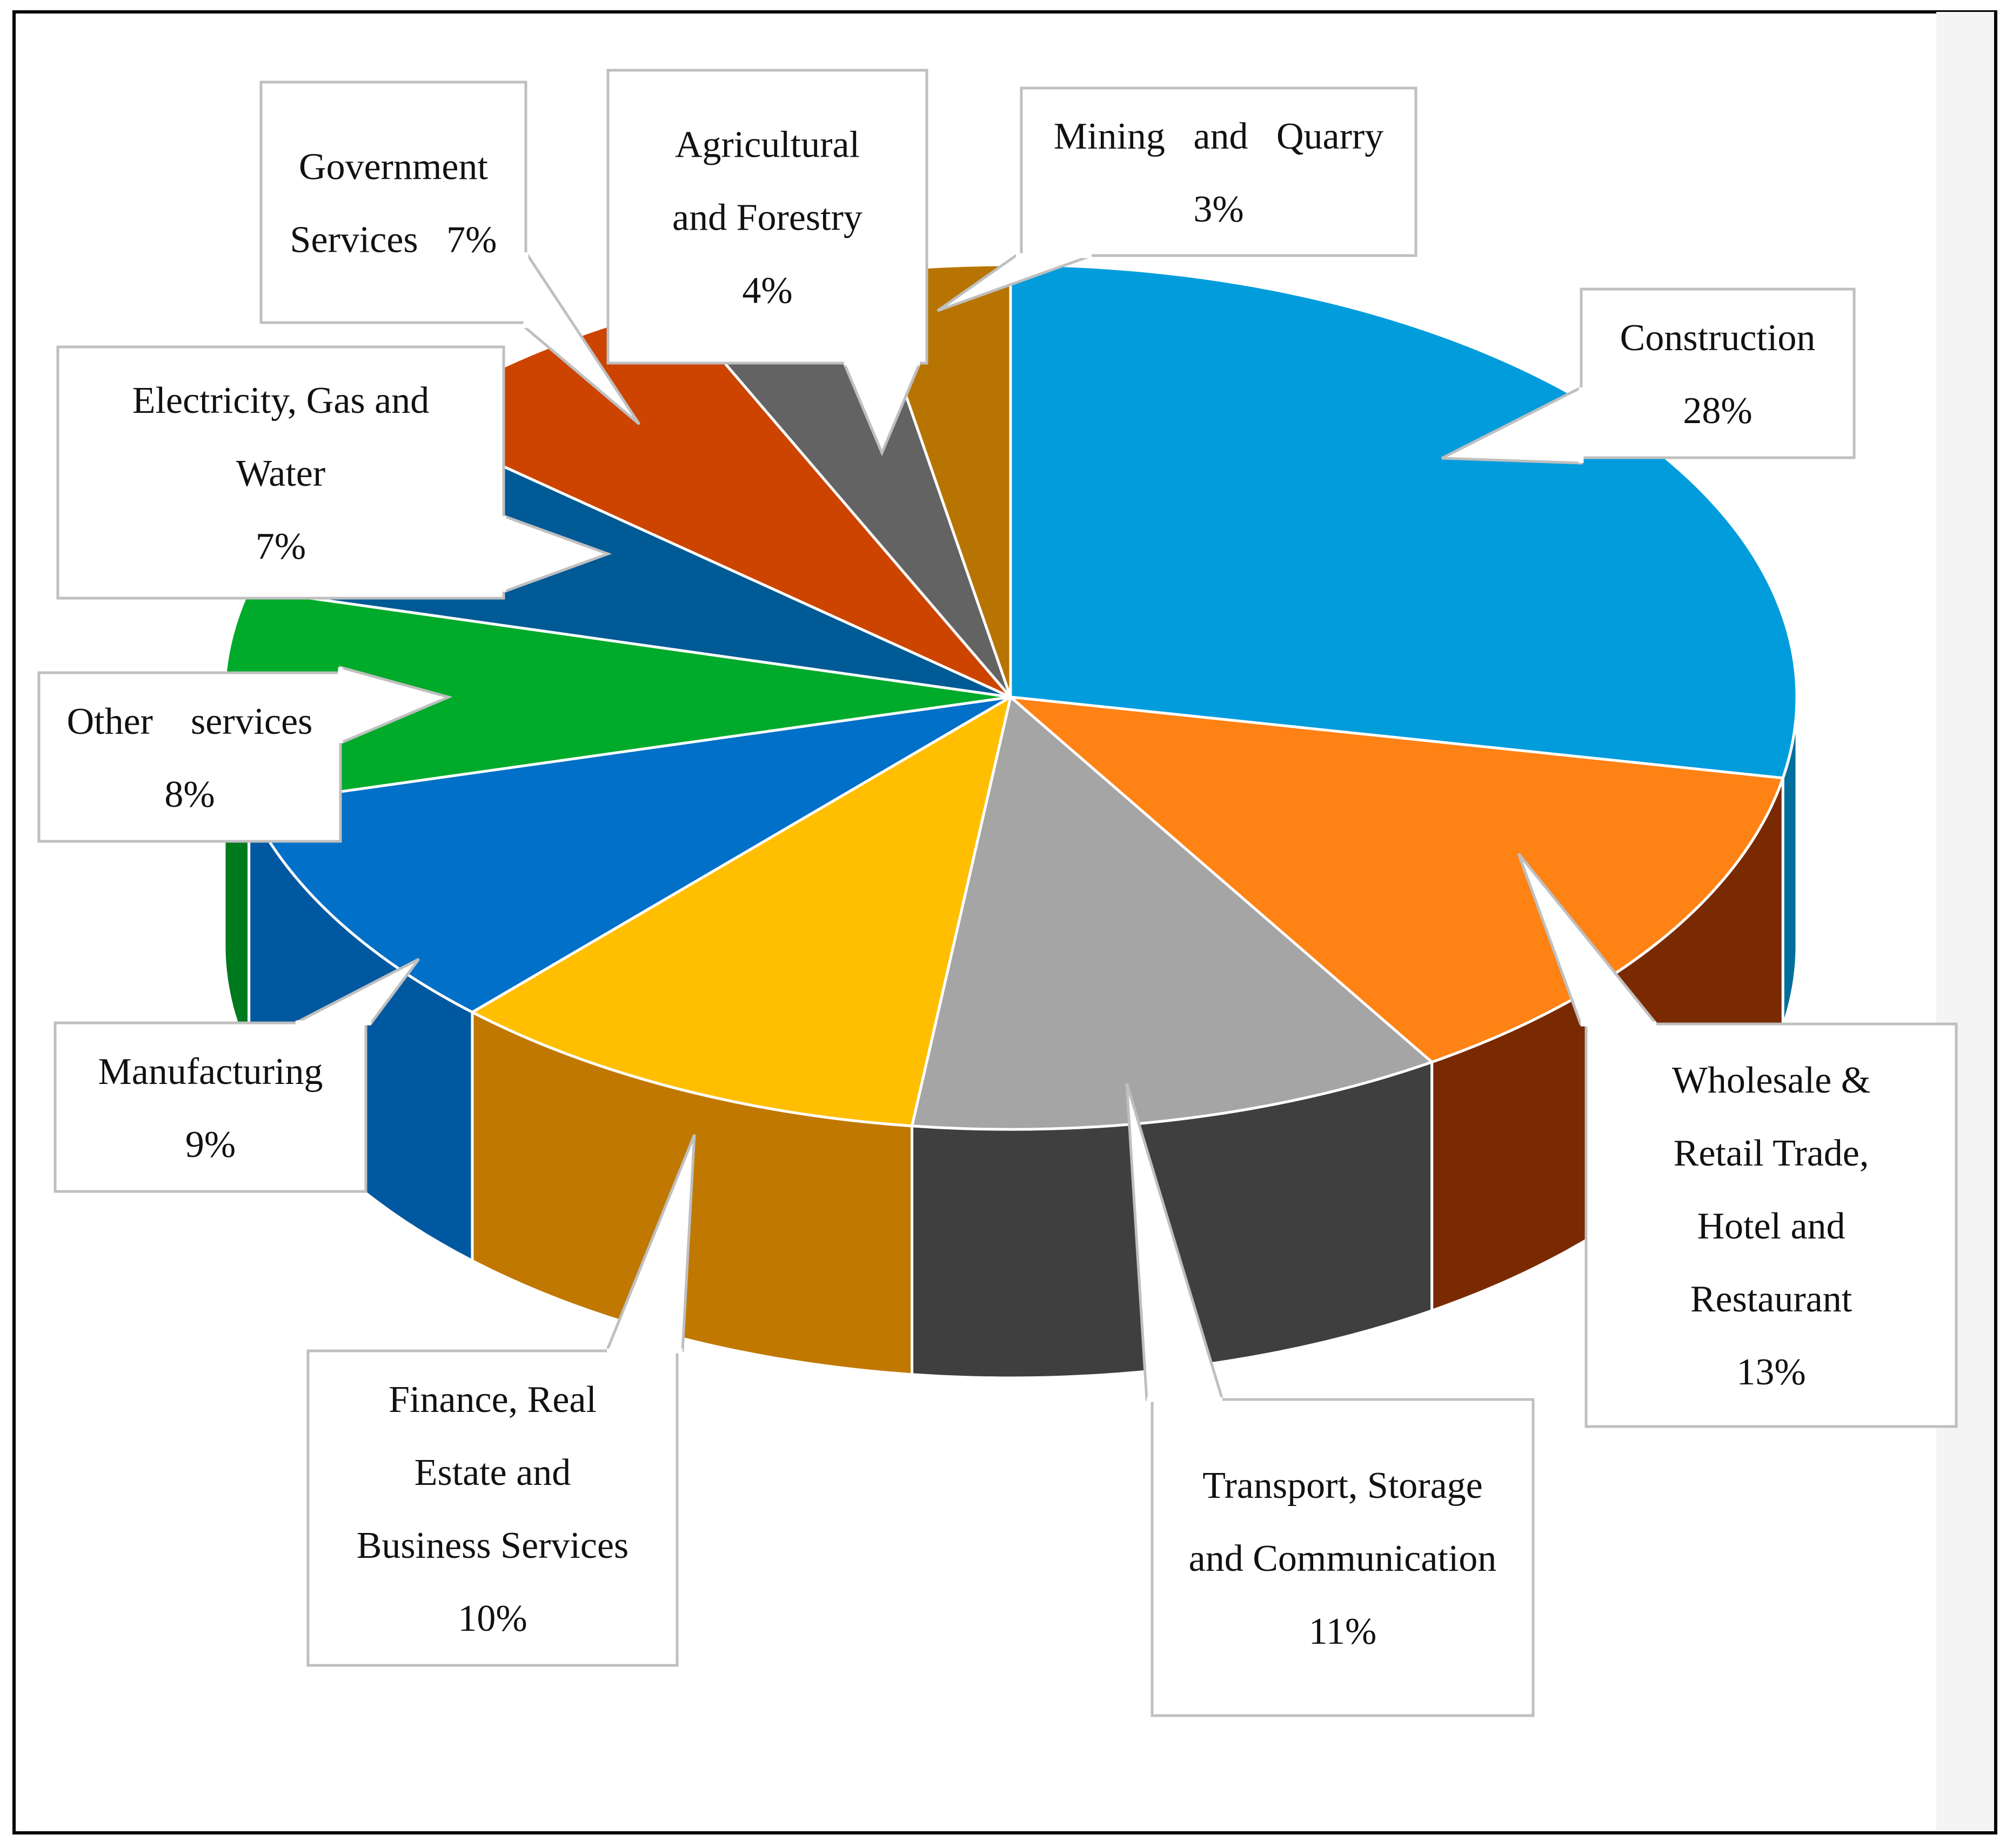  I want to click on slice-category-label: Electricity, Gas and, so click(280, 400).